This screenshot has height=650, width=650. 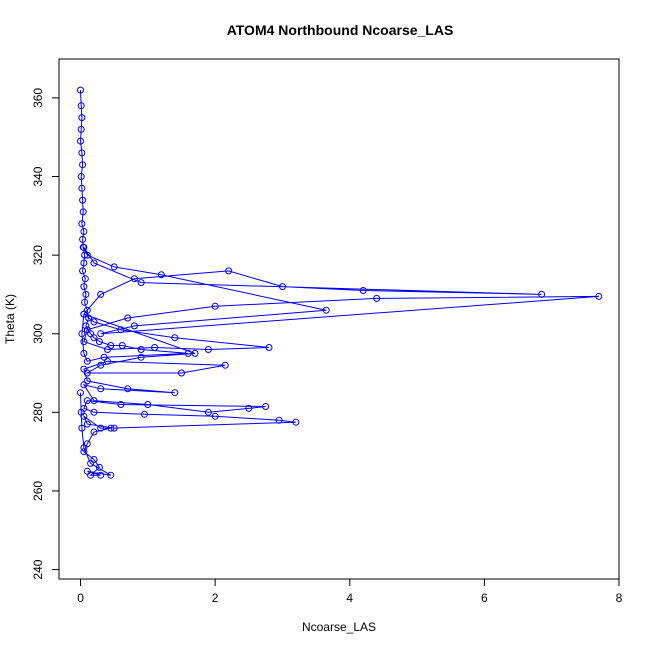 What do you see at coordinates (349, 598) in the screenshot?
I see `x-tick-label: 4` at bounding box center [349, 598].